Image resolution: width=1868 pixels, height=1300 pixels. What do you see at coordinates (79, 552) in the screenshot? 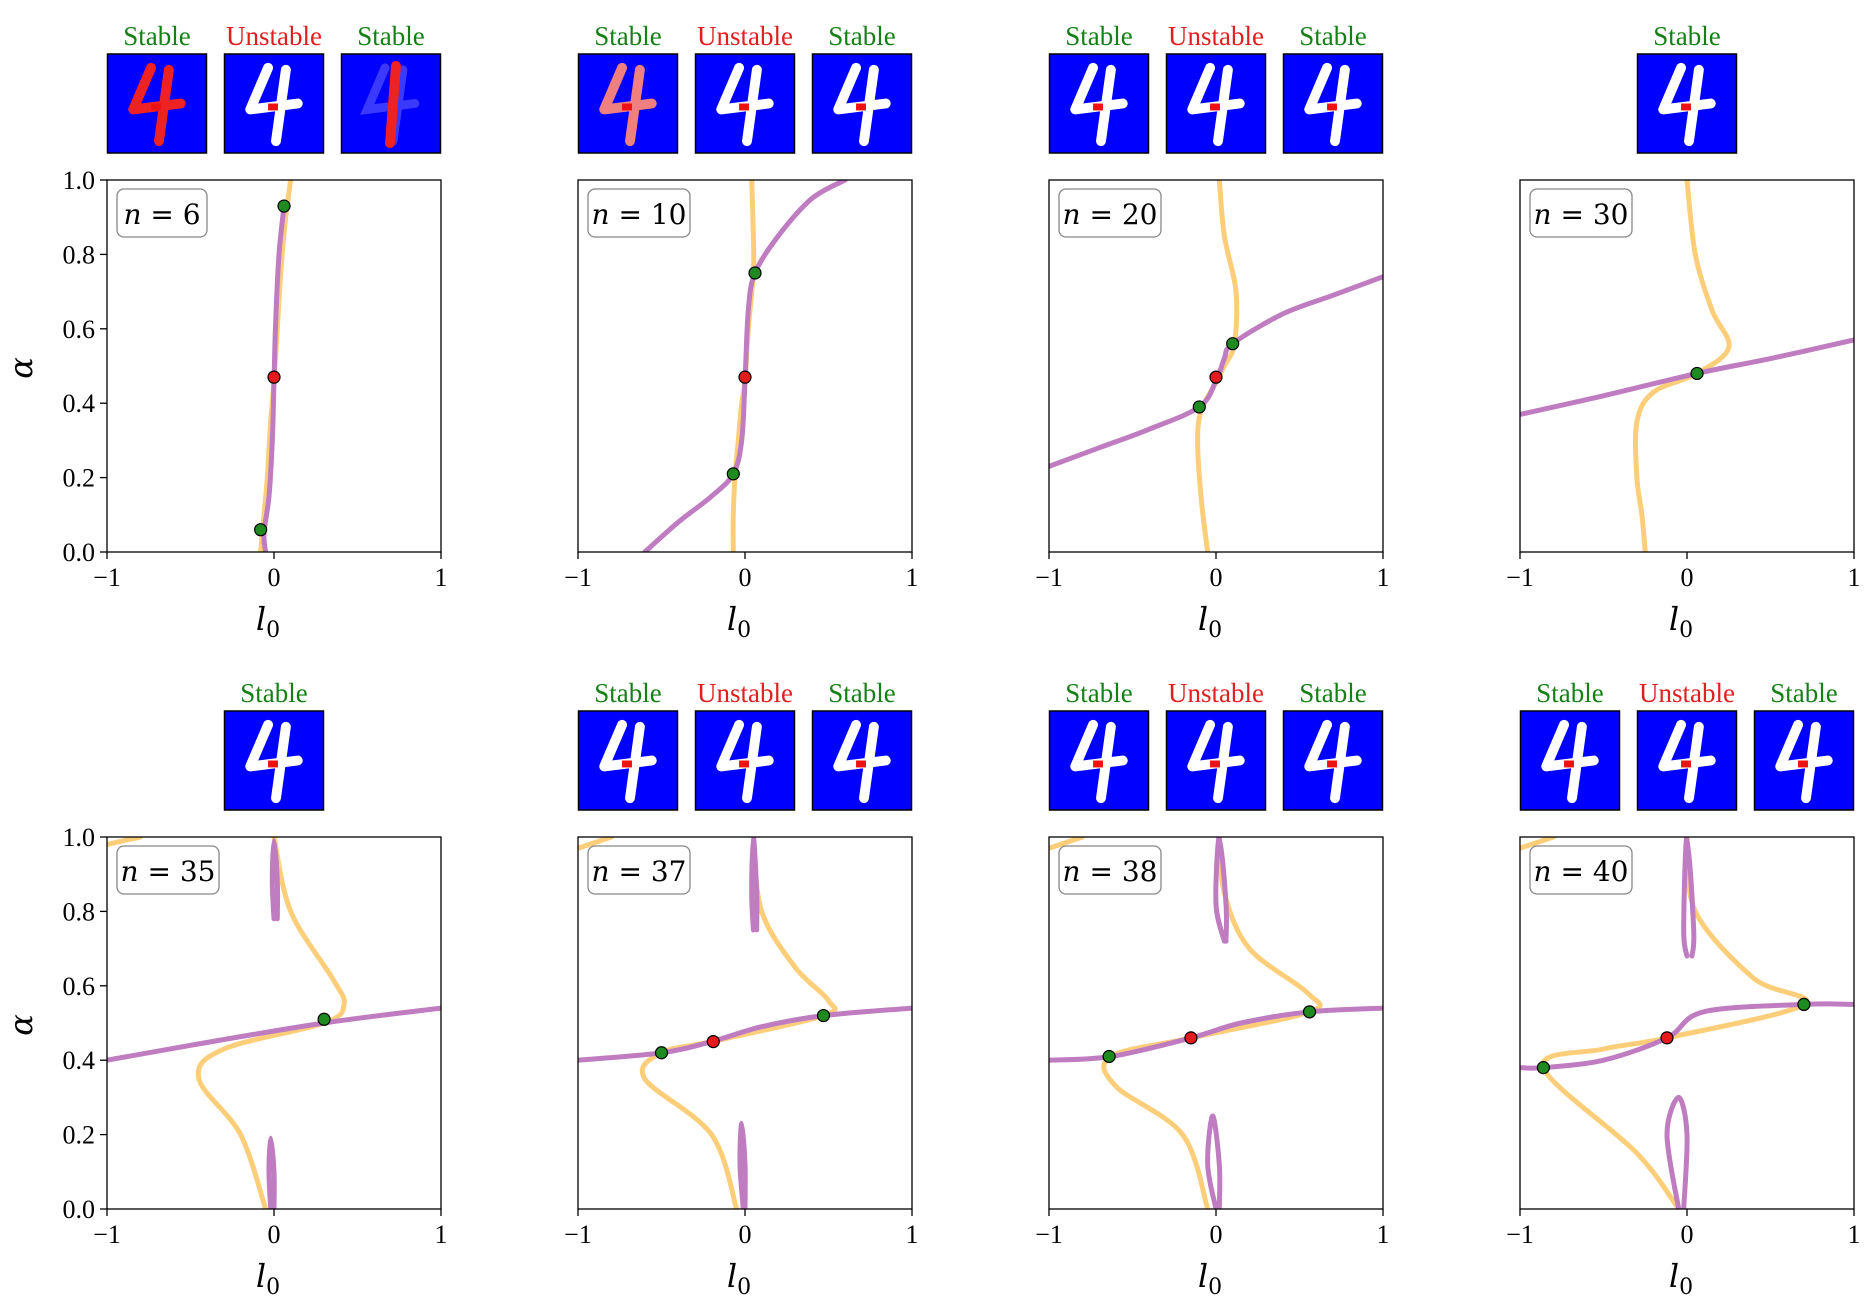
I see `y-tick-label: 0.0` at bounding box center [79, 552].